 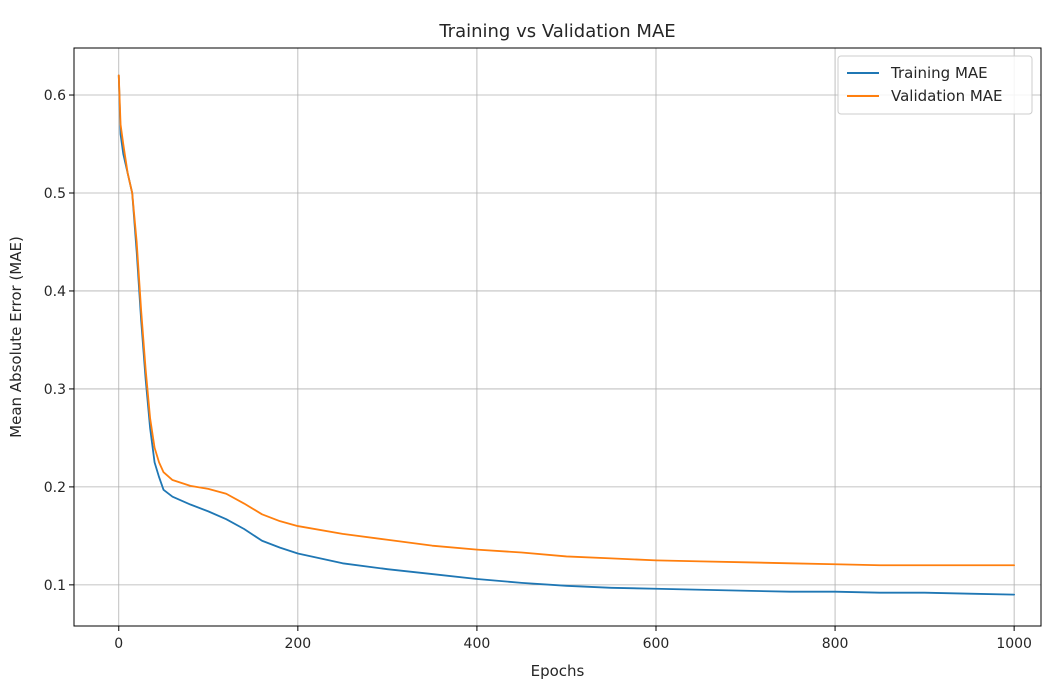 What do you see at coordinates (558, 671) in the screenshot?
I see `x-axis-label: Epochs` at bounding box center [558, 671].